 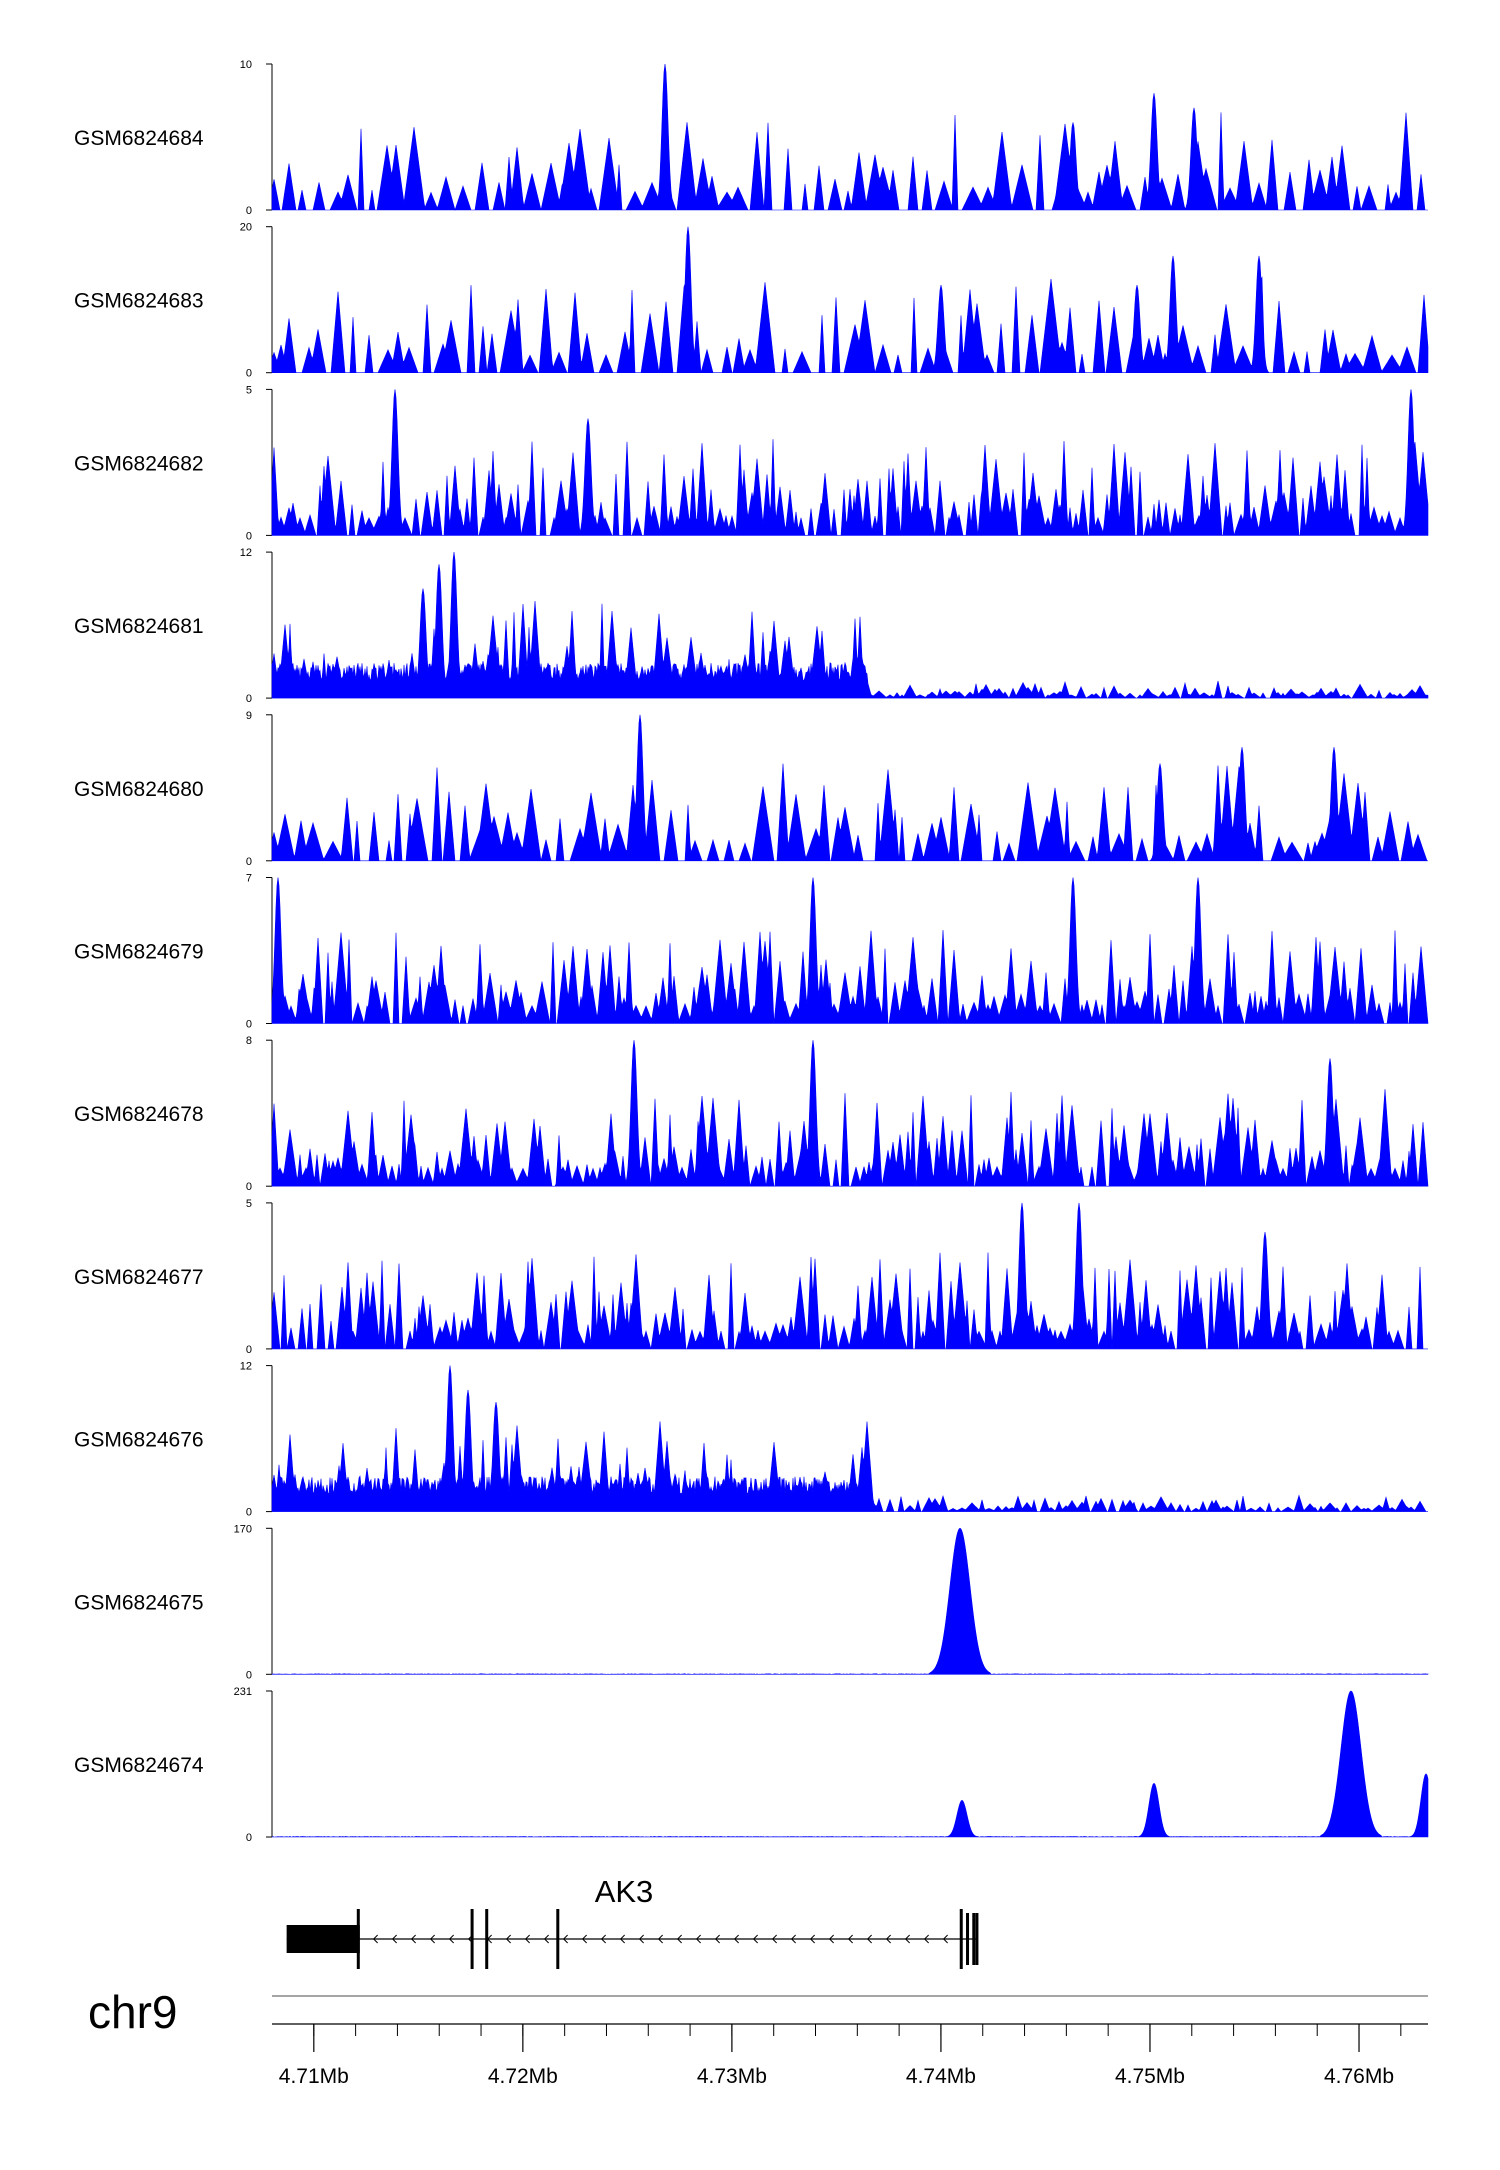 What do you see at coordinates (314, 2076) in the screenshot?
I see `tick-label: 4.71Mb` at bounding box center [314, 2076].